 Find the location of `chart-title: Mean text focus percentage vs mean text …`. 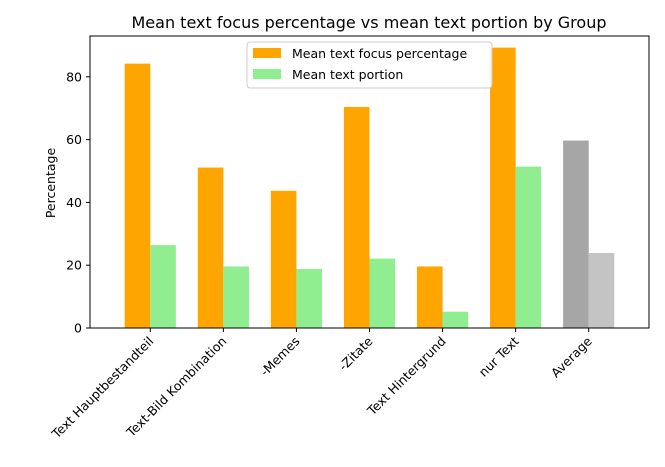

chart-title: Mean text focus percentage vs mean text … is located at coordinates (369, 22).